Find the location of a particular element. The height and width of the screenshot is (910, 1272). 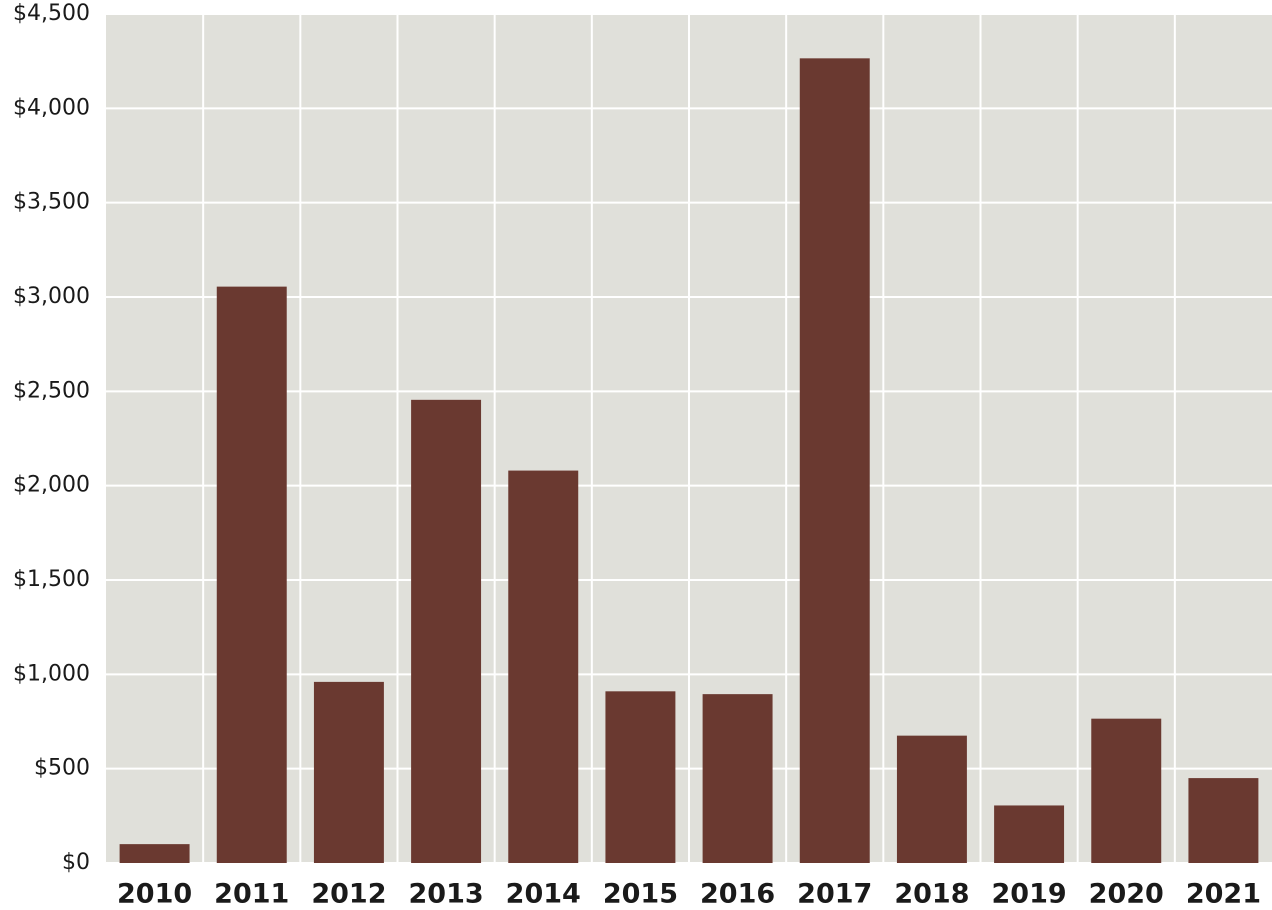

x-tick-label: 2021 is located at coordinates (1223, 894).